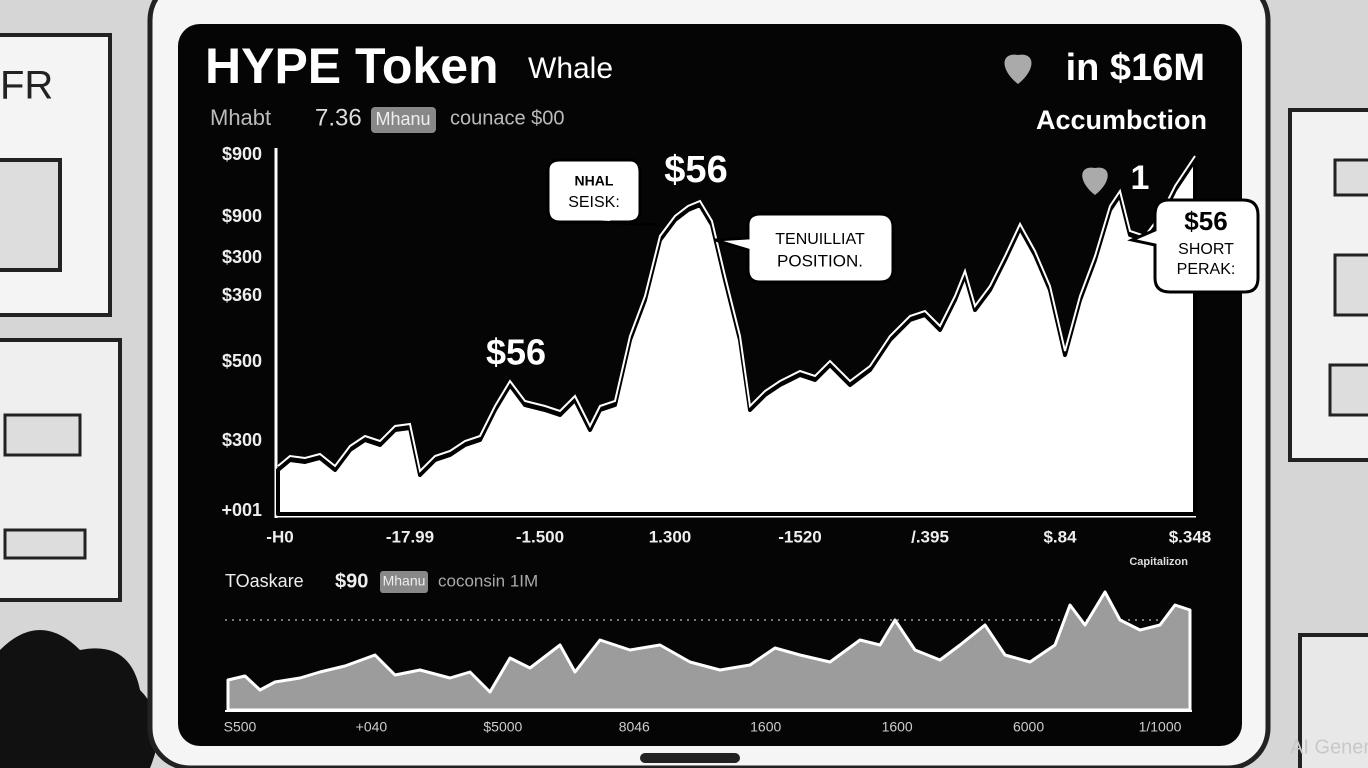  What do you see at coordinates (79, 699) in the screenshot?
I see `plant` at bounding box center [79, 699].